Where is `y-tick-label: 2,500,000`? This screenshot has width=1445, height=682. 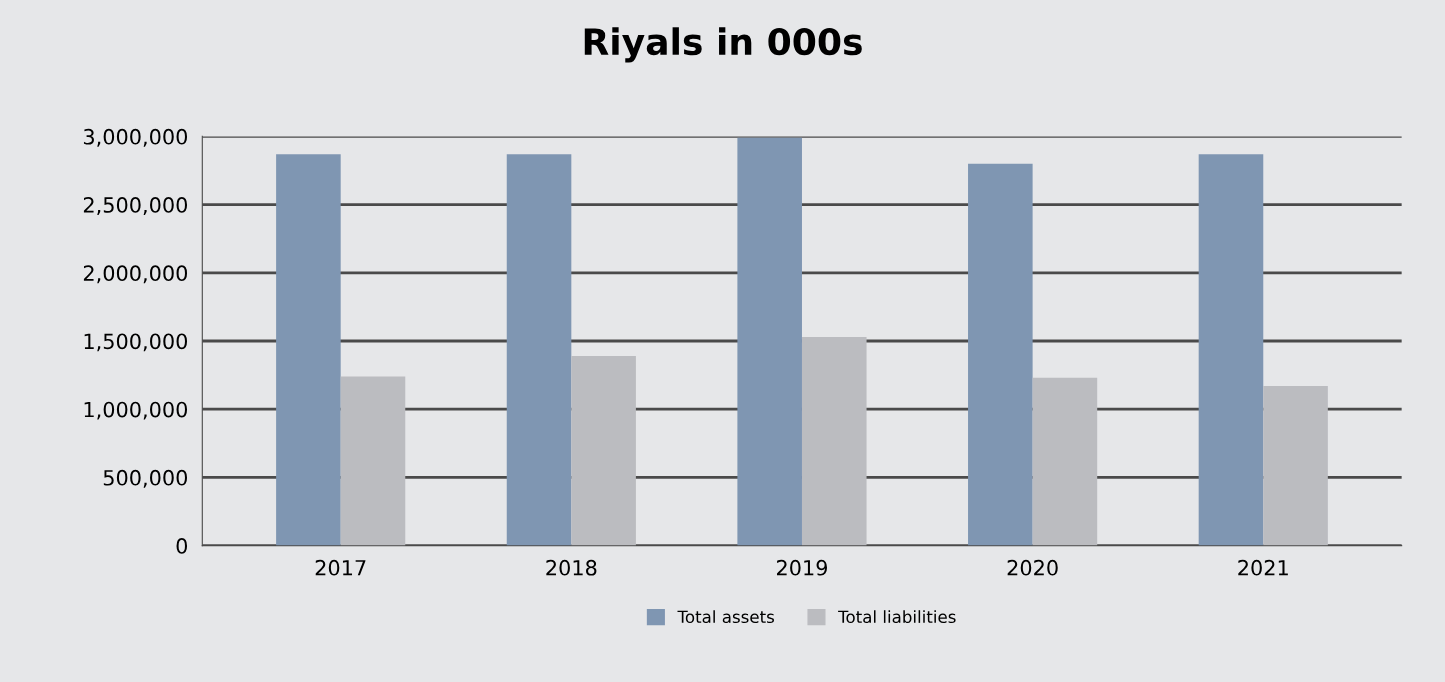
y-tick-label: 2,500,000 is located at coordinates (135, 206).